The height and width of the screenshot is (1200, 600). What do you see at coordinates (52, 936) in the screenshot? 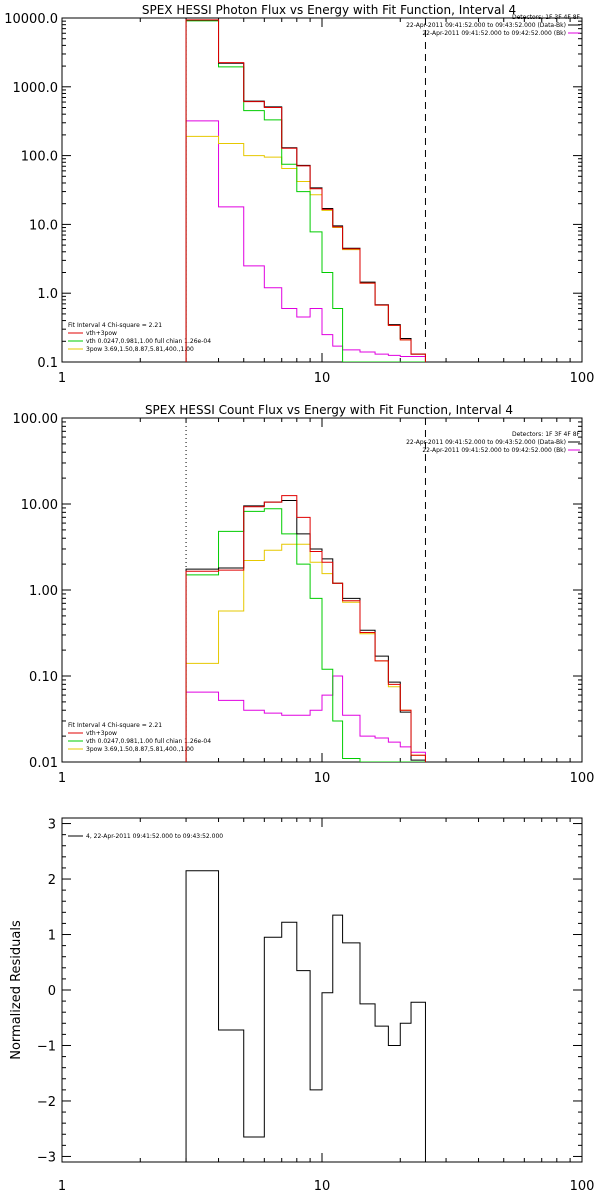
I see `y-tick-label: 1` at bounding box center [52, 936].